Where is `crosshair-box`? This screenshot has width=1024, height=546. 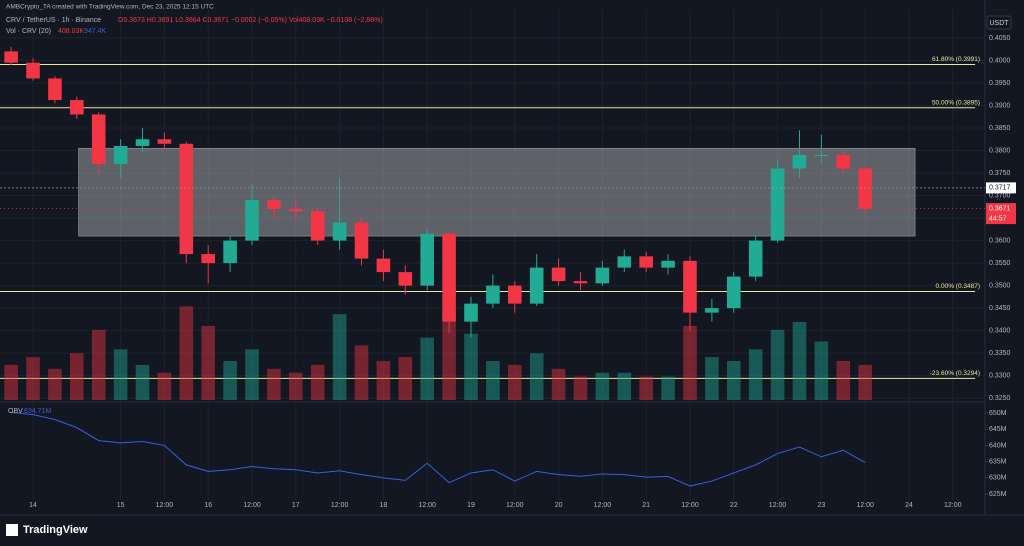 crosshair-box is located at coordinates (1001, 188).